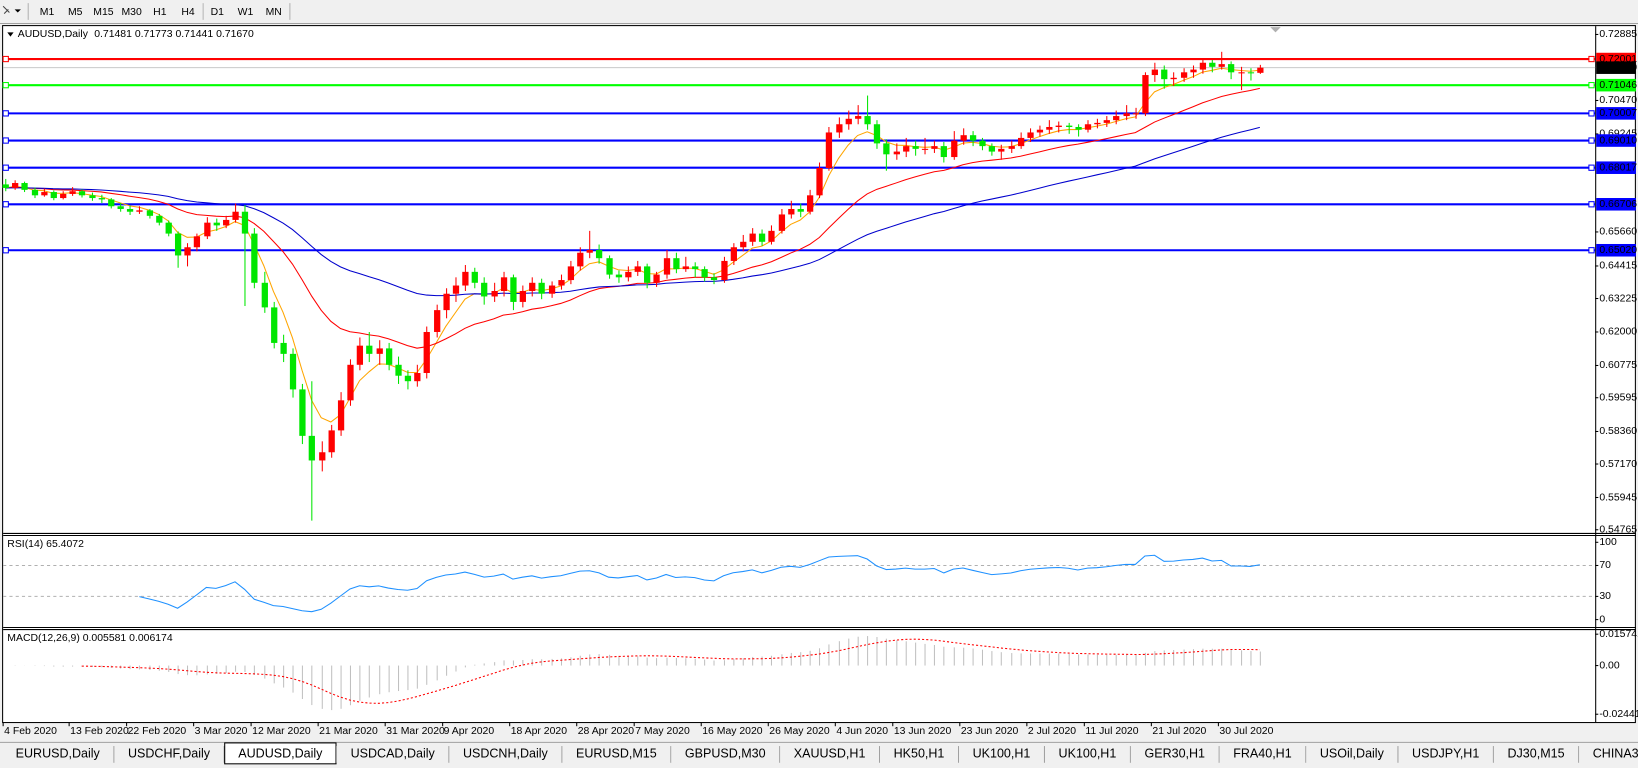 This screenshot has height=768, width=1638. What do you see at coordinates (17, 11) in the screenshot?
I see `dropdown-arrow` at bounding box center [17, 11].